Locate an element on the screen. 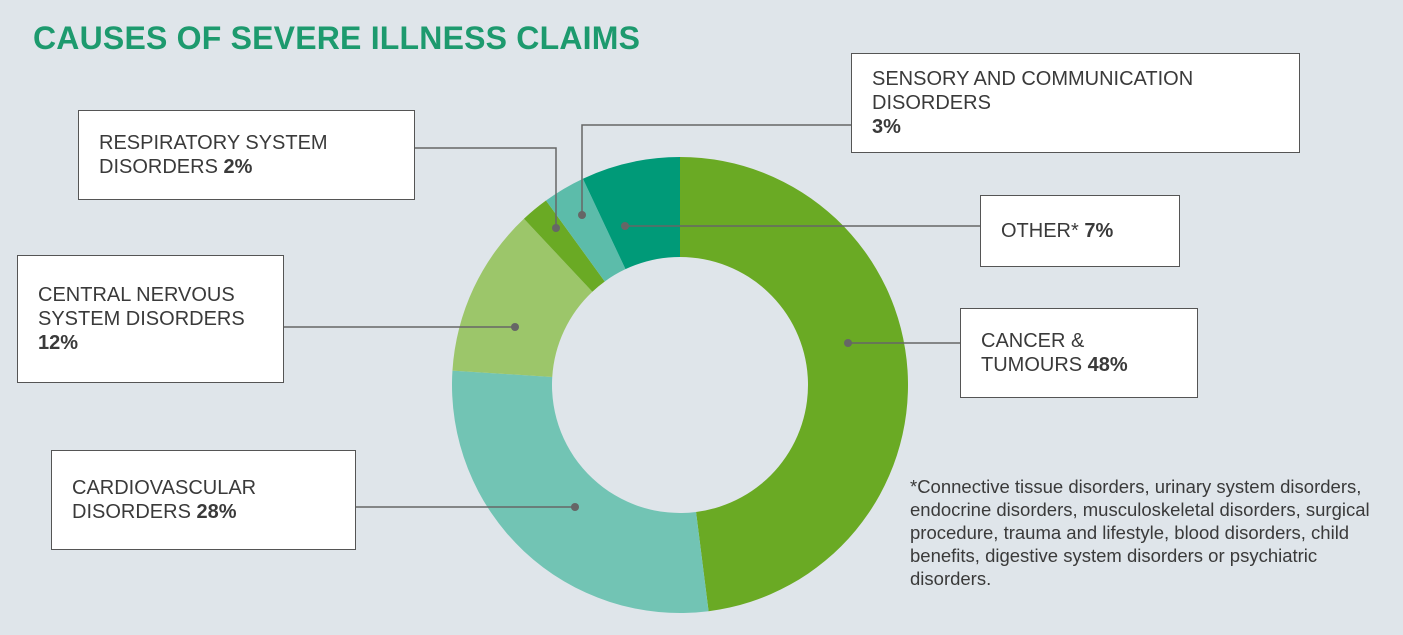 Image resolution: width=1403 pixels, height=635 pixels. value-label: 7% is located at coordinates (1099, 231).